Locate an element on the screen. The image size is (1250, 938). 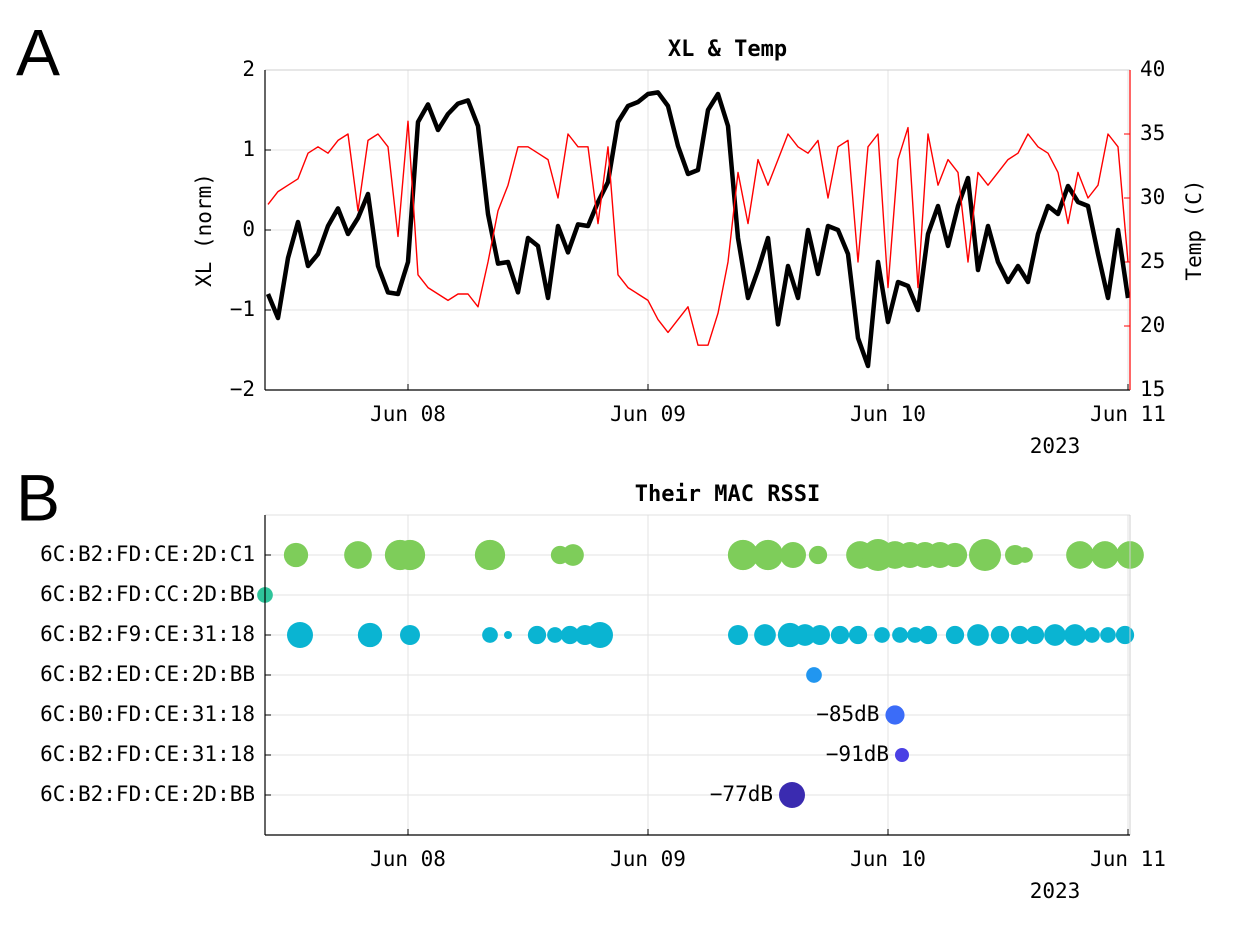
y2-tick-label: 15 is located at coordinates (1152, 389).